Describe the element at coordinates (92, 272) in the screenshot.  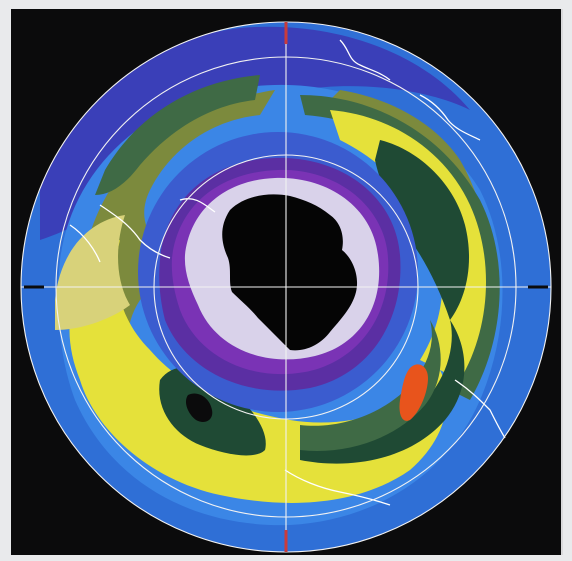
I see `pale-yellow-patch` at that location.